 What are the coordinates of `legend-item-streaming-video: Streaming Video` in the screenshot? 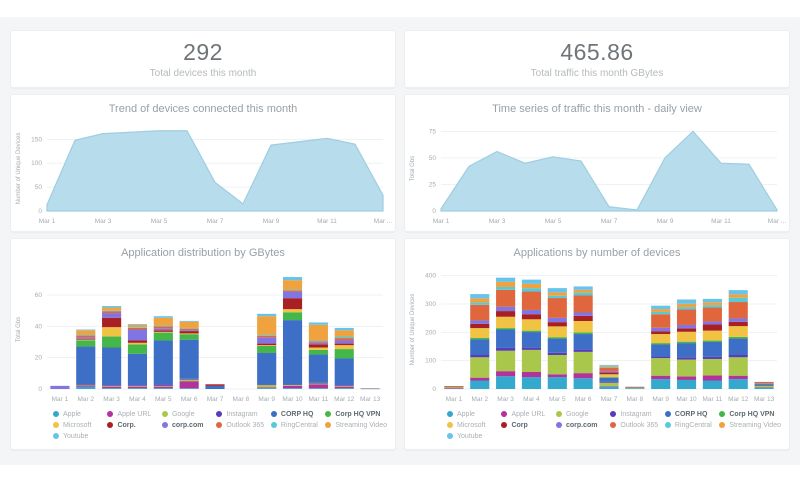 It's located at (356, 425).